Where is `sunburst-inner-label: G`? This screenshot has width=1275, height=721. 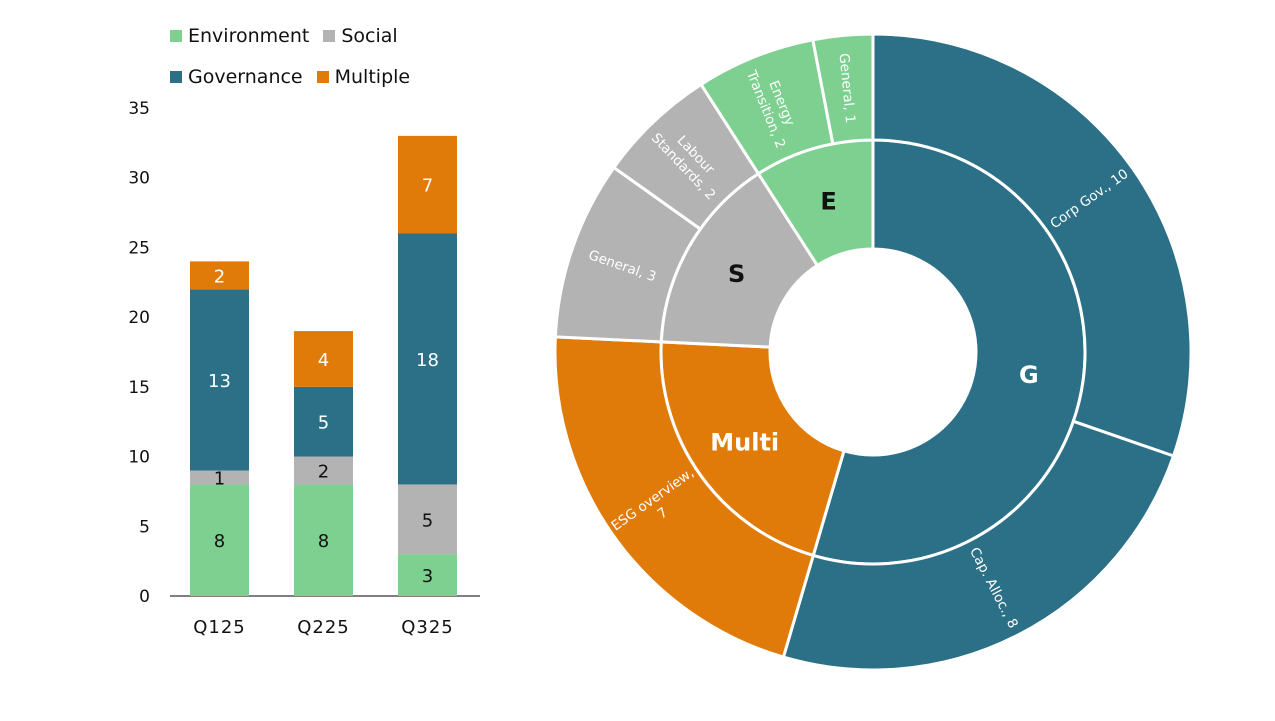 sunburst-inner-label: G is located at coordinates (1029, 375).